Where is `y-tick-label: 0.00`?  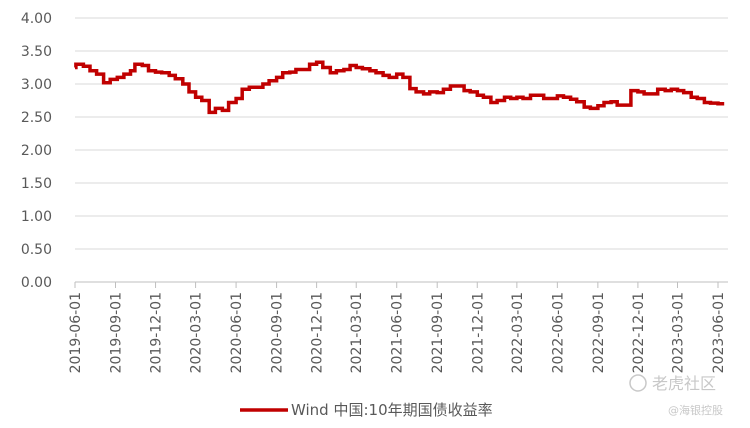 y-tick-label: 0.00 is located at coordinates (36, 283).